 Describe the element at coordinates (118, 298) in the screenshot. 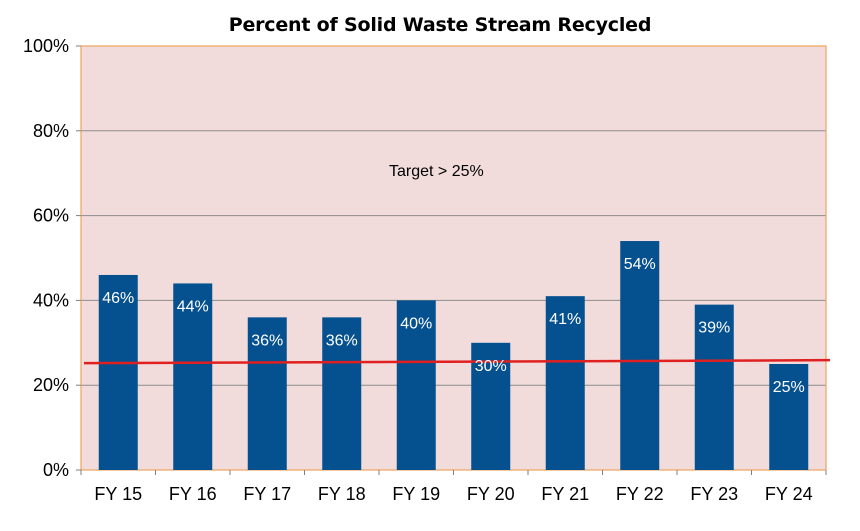

I see `data-label: 46%` at that location.